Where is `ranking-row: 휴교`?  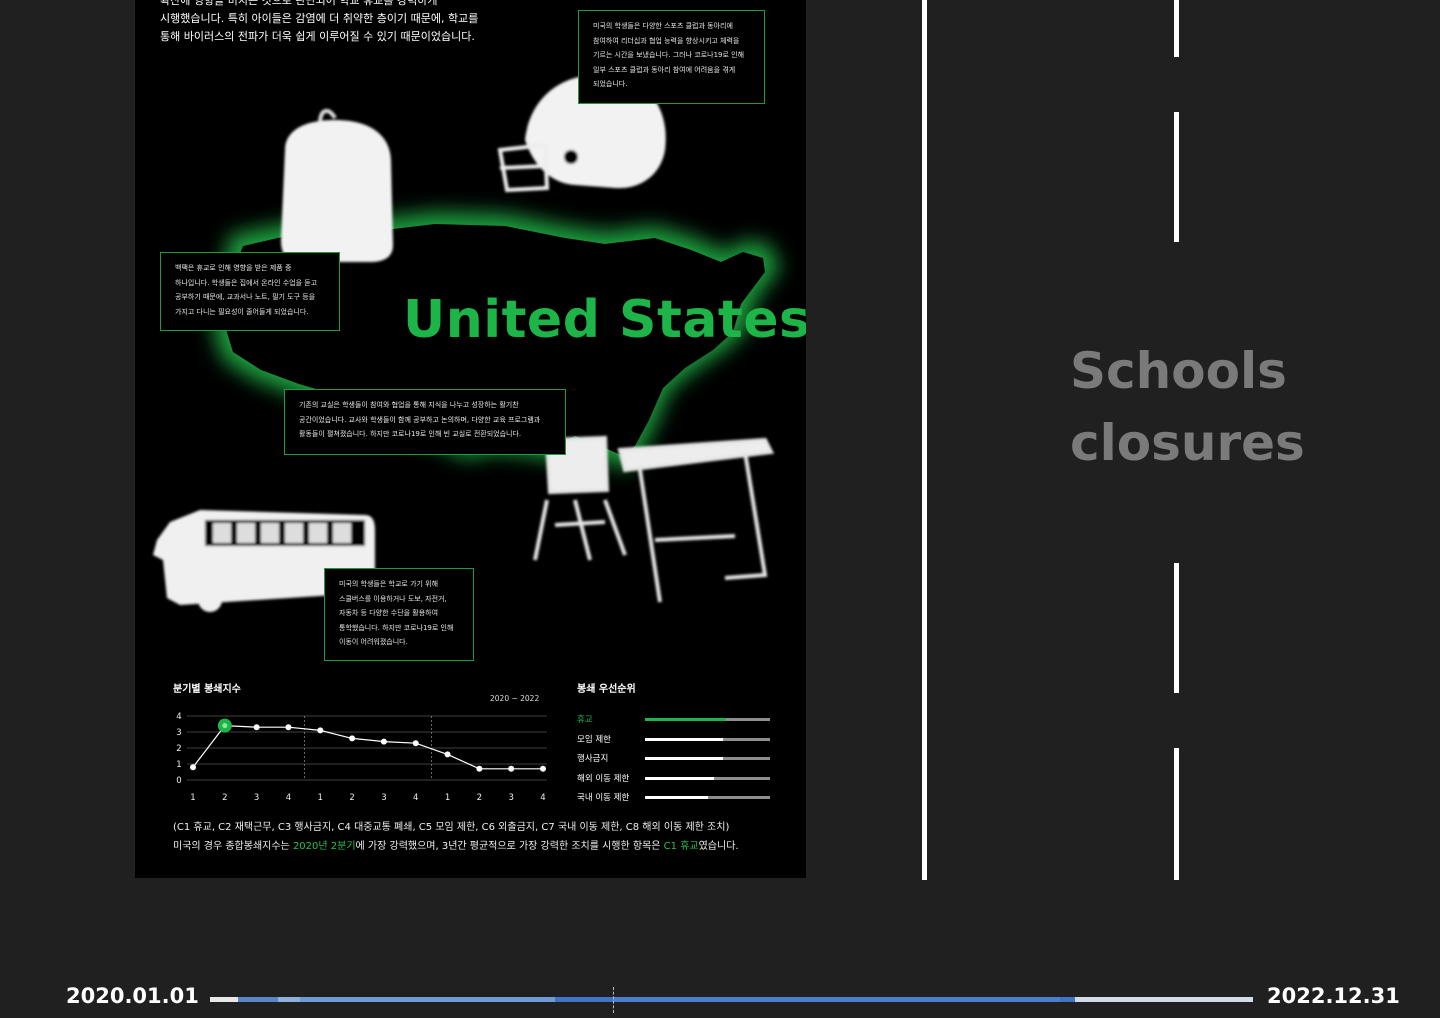 ranking-row: 휴교 is located at coordinates (677, 720).